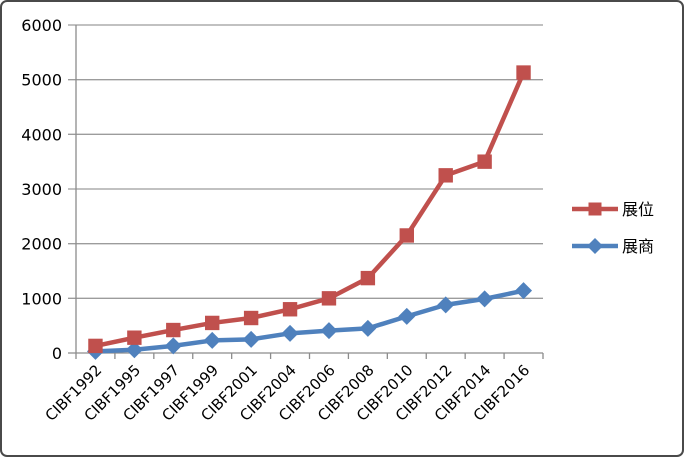 Image resolution: width=684 pixels, height=457 pixels. Describe the element at coordinates (41, 189) in the screenshot. I see `y-tick-label: 3000` at that location.